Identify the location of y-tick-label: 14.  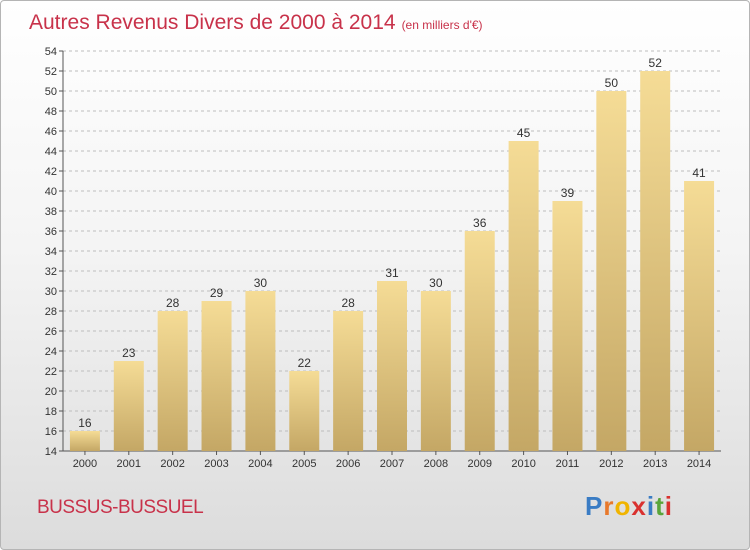
(51, 452).